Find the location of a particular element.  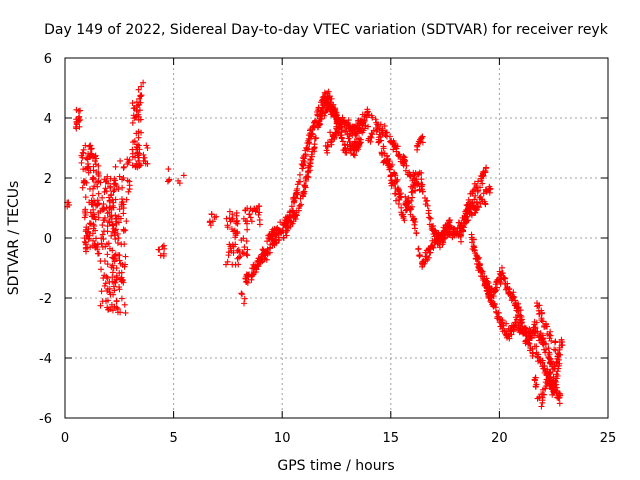

y-tick-label: 2 is located at coordinates (48, 179).